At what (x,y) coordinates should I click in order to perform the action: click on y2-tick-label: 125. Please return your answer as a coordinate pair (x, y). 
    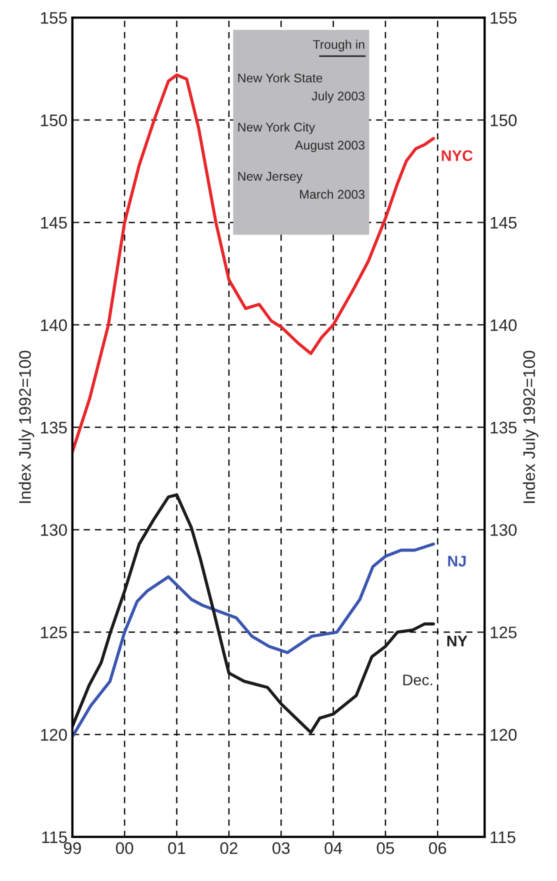
    Looking at the image, I should click on (503, 632).